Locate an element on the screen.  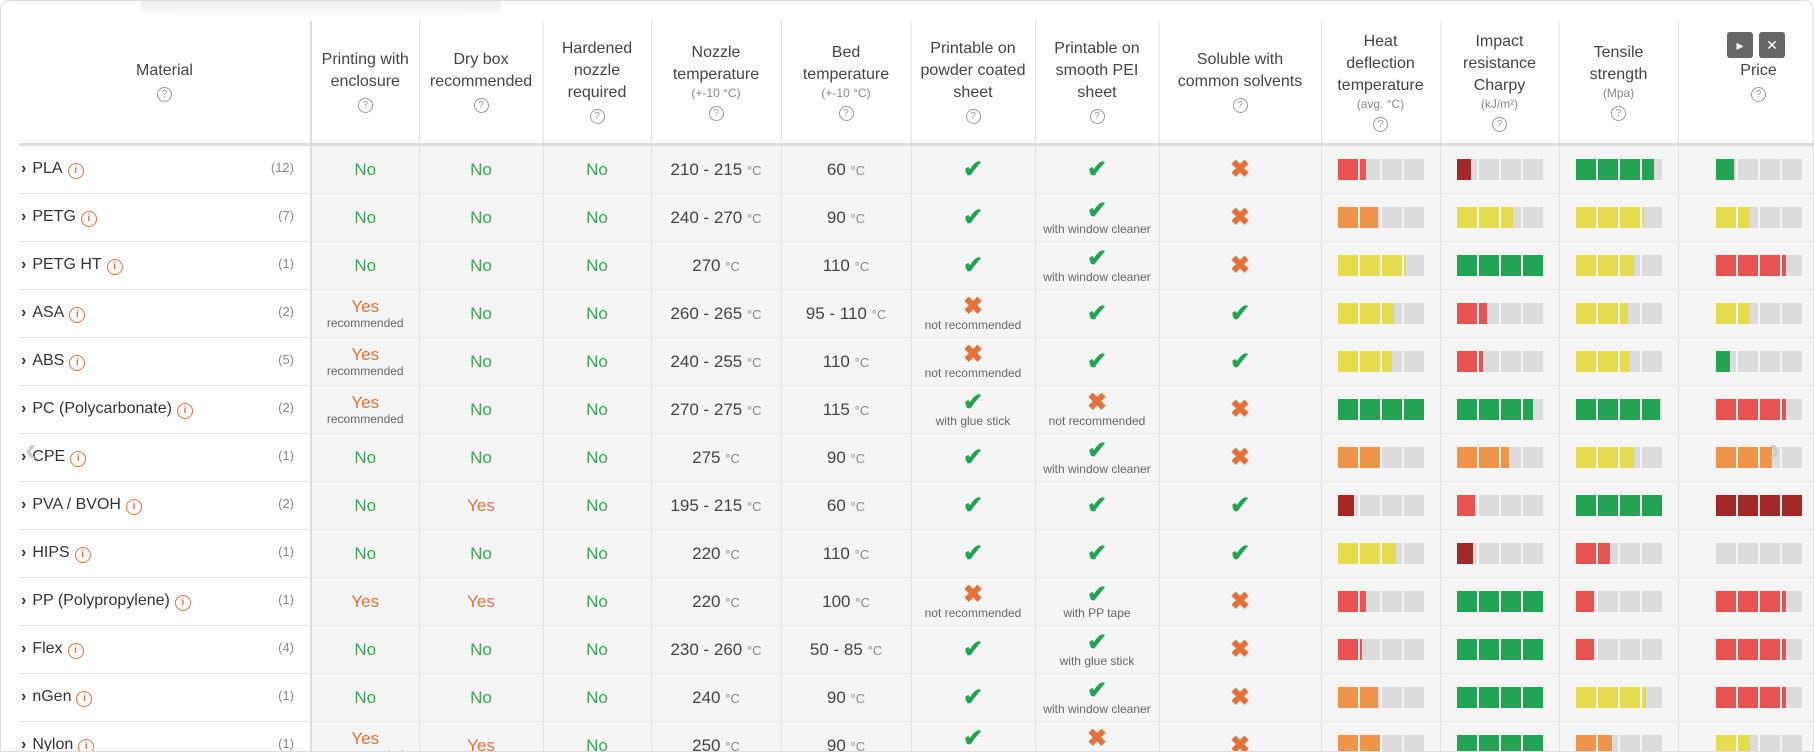
scroll-right-arrow-icon: › is located at coordinates (1775, 450).